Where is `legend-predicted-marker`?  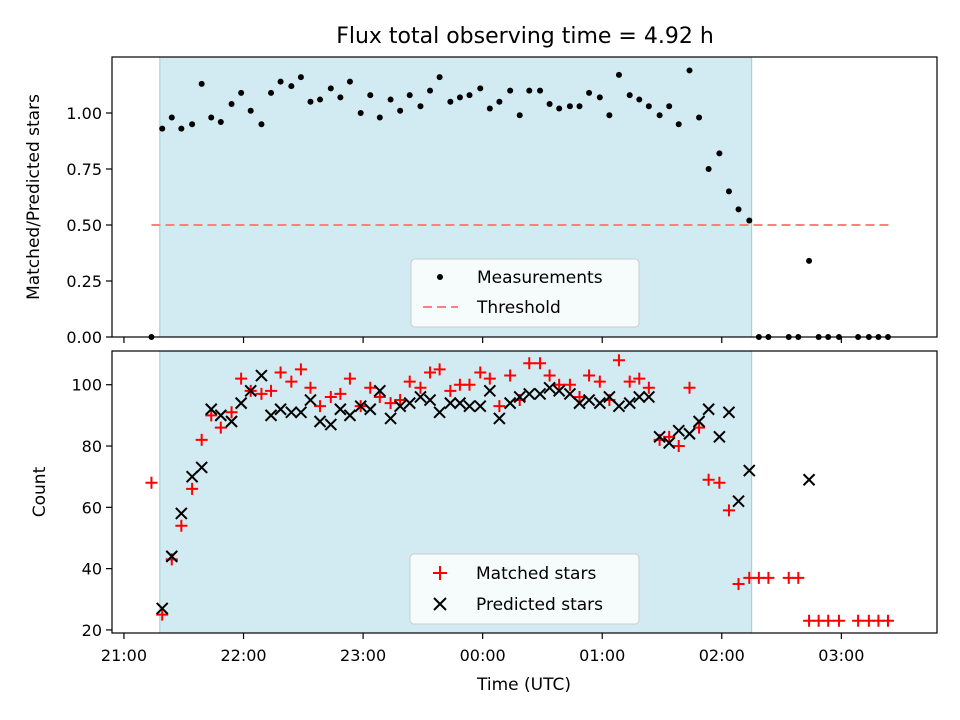 legend-predicted-marker is located at coordinates (440, 604).